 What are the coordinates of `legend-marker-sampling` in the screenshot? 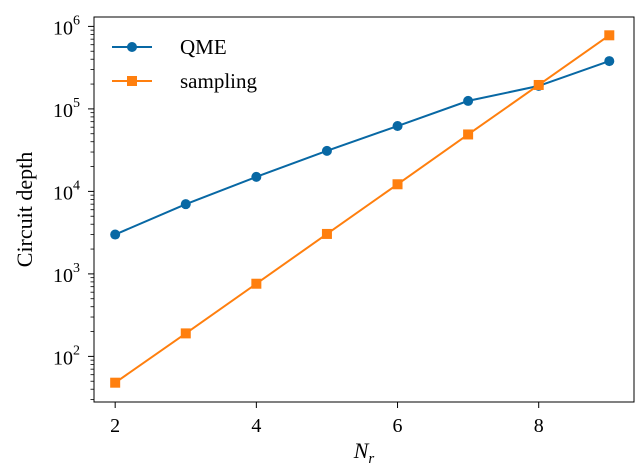 It's located at (132, 81).